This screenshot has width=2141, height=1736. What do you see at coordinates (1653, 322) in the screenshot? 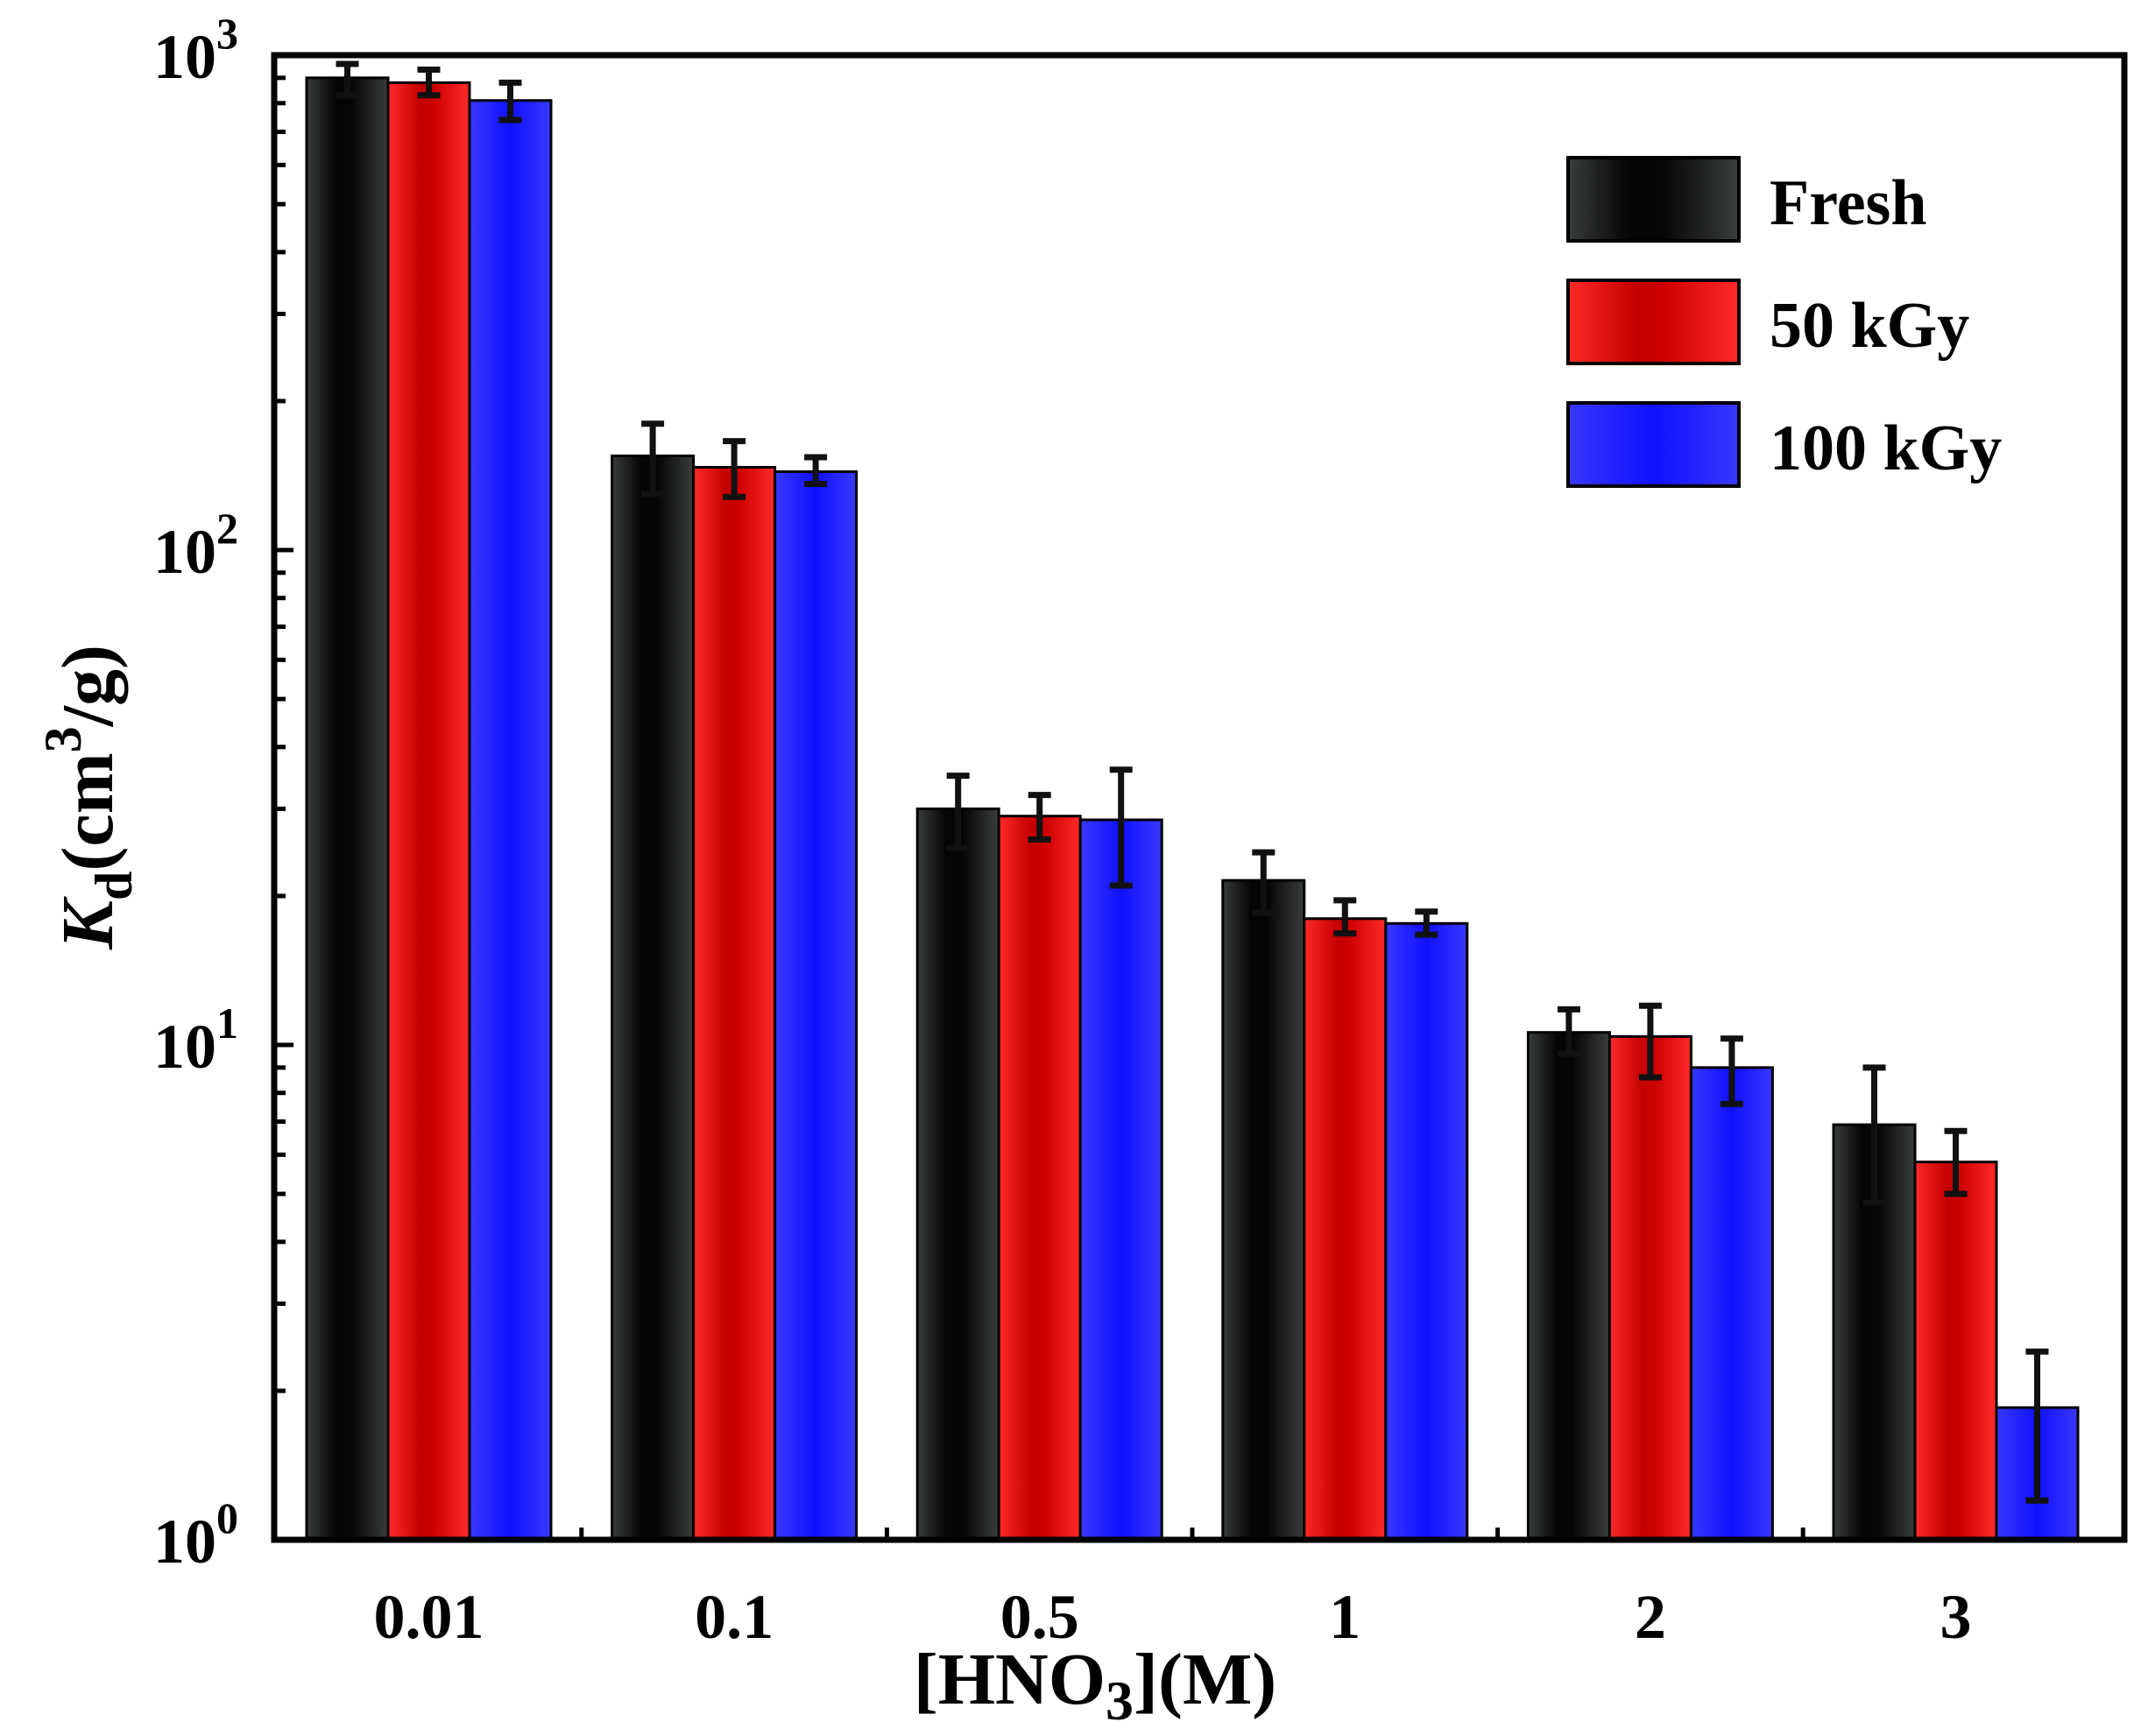
I see `legend-swatch-50kgy` at bounding box center [1653, 322].